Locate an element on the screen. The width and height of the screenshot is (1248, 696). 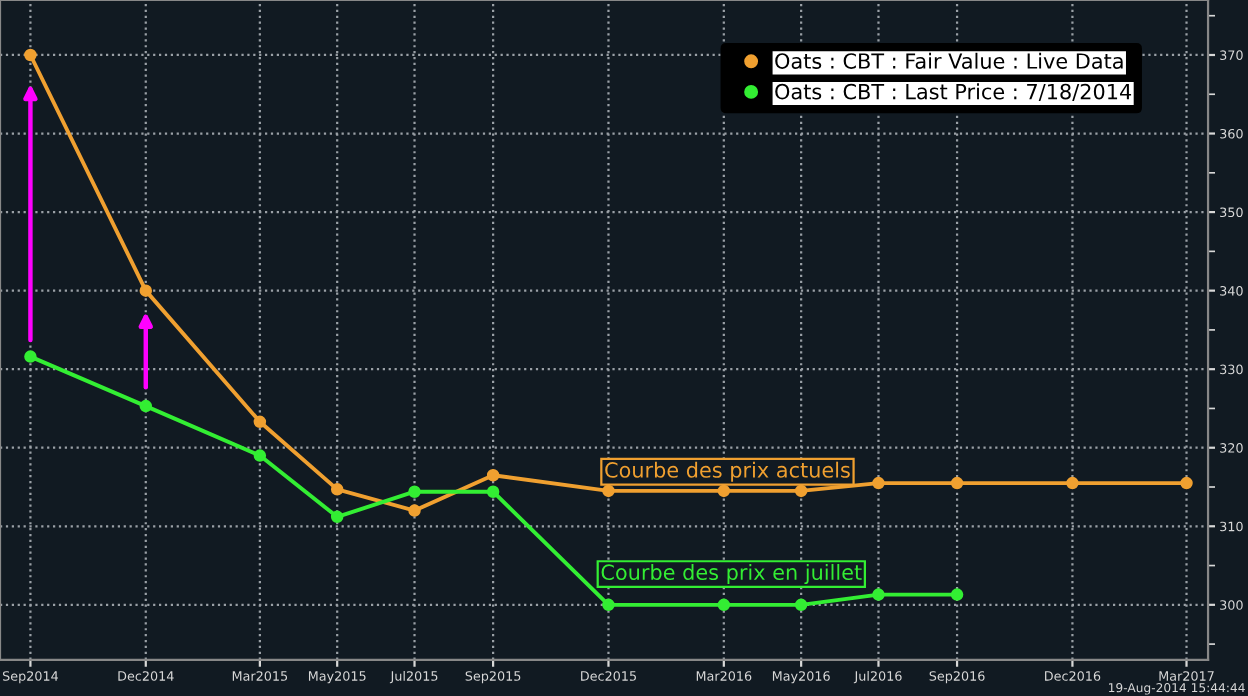
annotation: Courbe des prix en juillet is located at coordinates (731, 574).